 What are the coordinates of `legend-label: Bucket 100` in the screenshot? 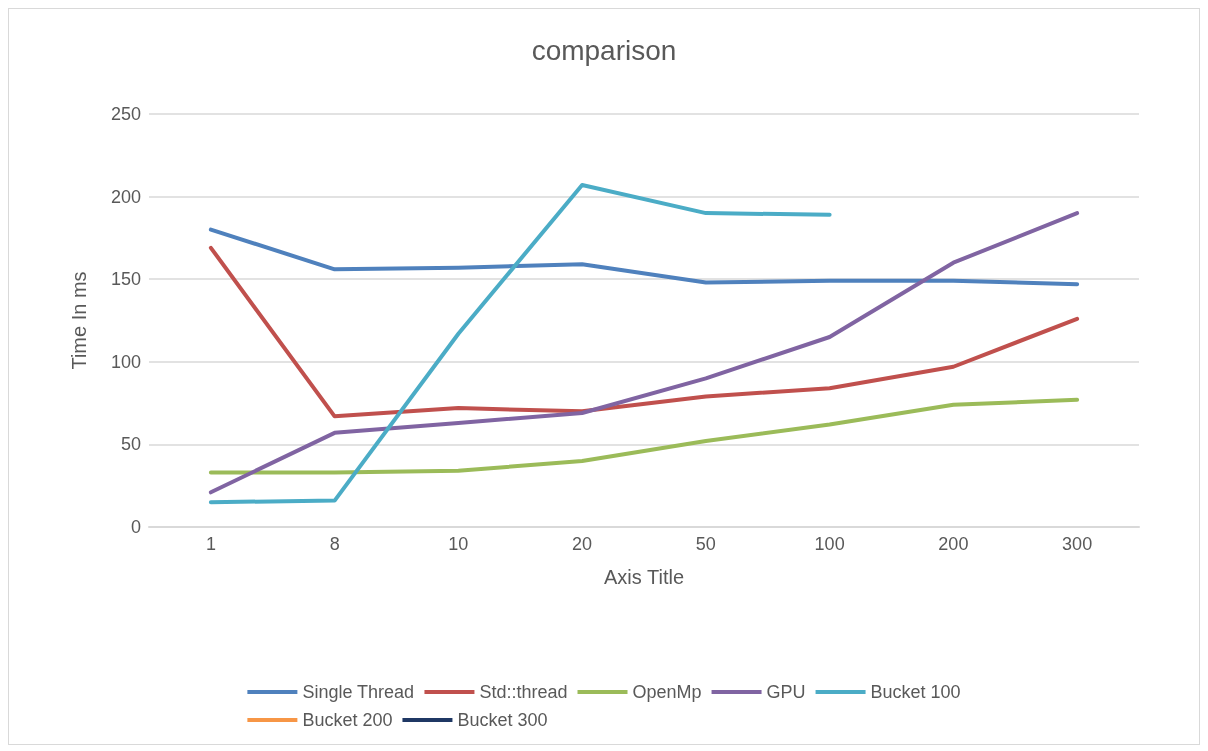 It's located at (915, 692).